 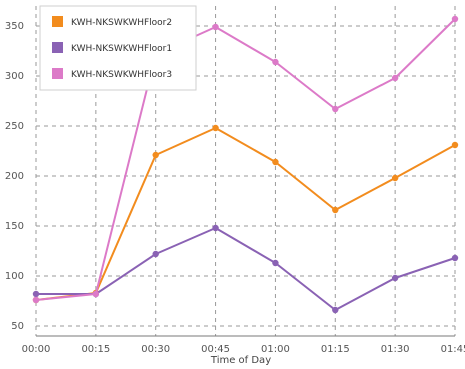 What do you see at coordinates (95, 349) in the screenshot?
I see `x-tick-label: 00:15` at bounding box center [95, 349].